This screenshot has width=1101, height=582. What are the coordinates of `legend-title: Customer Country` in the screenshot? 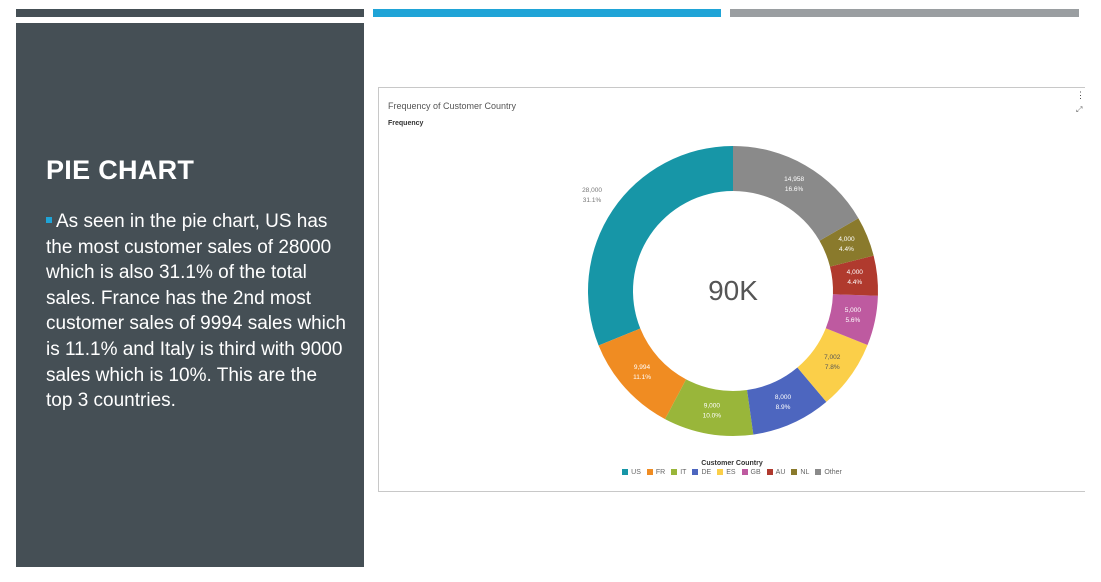 It's located at (732, 463).